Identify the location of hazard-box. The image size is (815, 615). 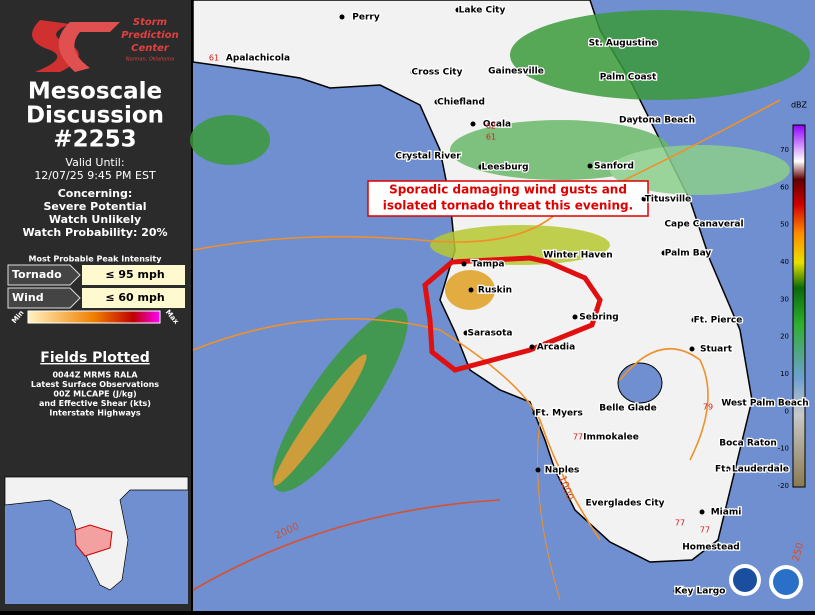
(44, 298).